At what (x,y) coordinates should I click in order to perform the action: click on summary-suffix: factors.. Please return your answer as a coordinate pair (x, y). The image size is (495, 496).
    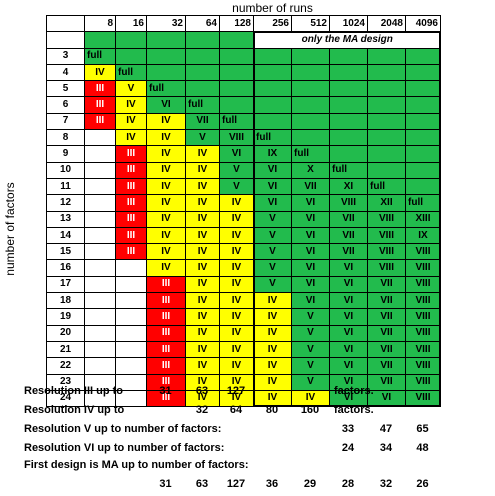
    Looking at the image, I should click on (354, 391).